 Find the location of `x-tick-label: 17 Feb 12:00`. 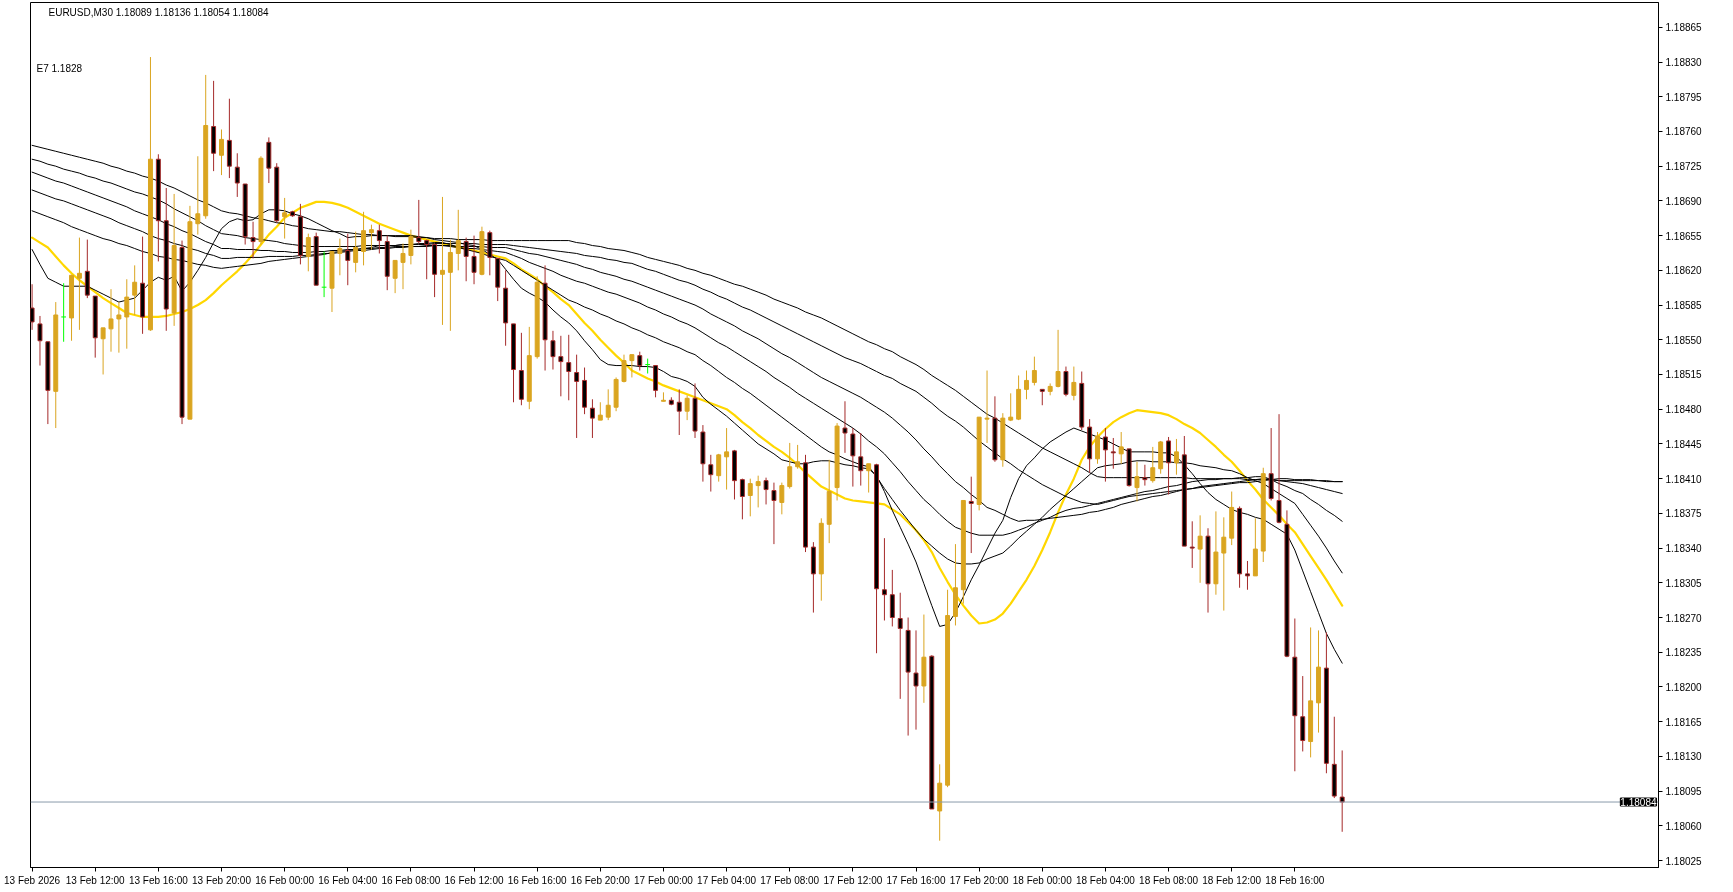

x-tick-label: 17 Feb 12:00 is located at coordinates (853, 880).